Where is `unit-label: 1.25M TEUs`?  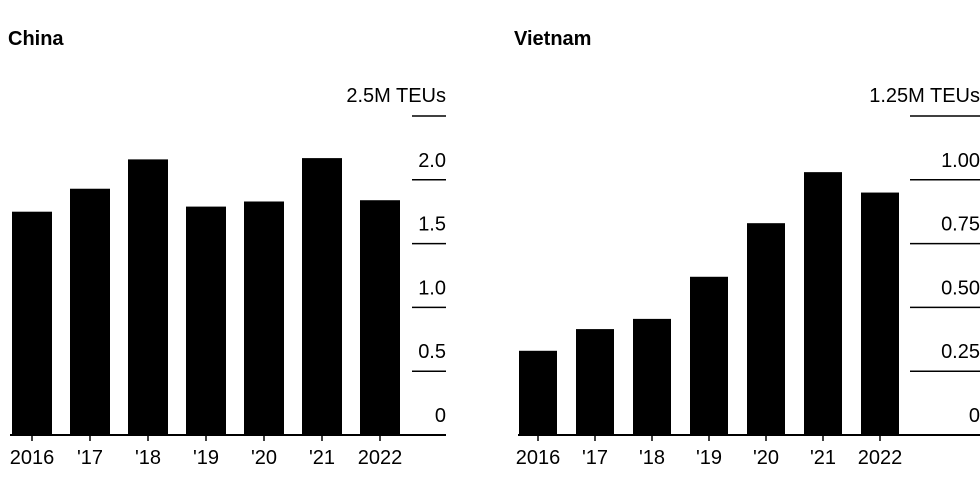
unit-label: 1.25M TEUs is located at coordinates (924, 96).